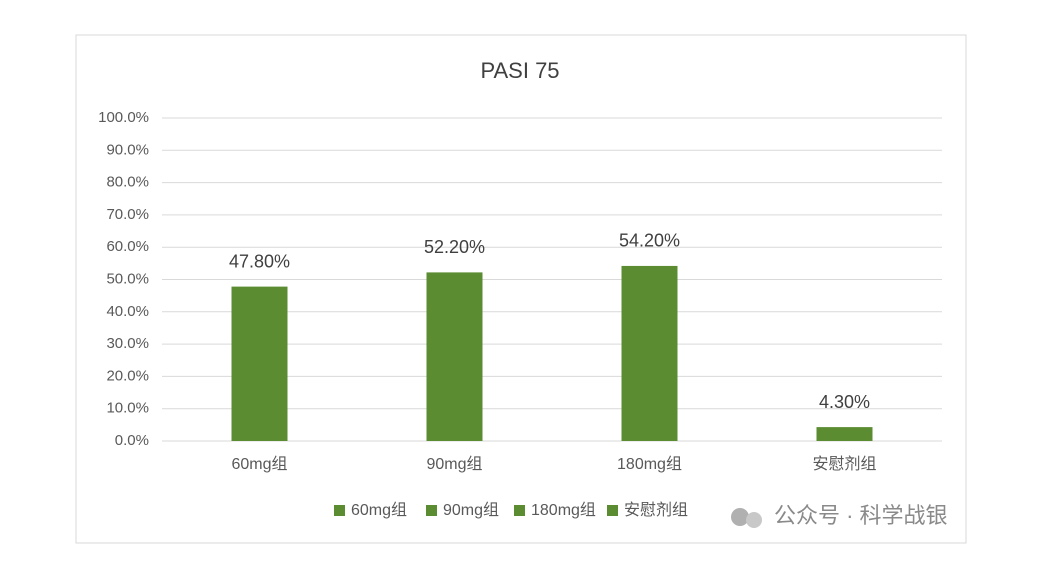 The height and width of the screenshot is (565, 1041). What do you see at coordinates (844, 464) in the screenshot?
I see `x-tick-label: 安慰剂组` at bounding box center [844, 464].